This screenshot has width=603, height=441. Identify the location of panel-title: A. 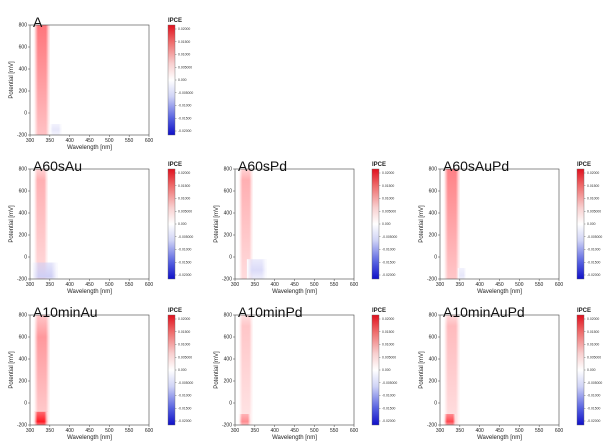
(38, 22).